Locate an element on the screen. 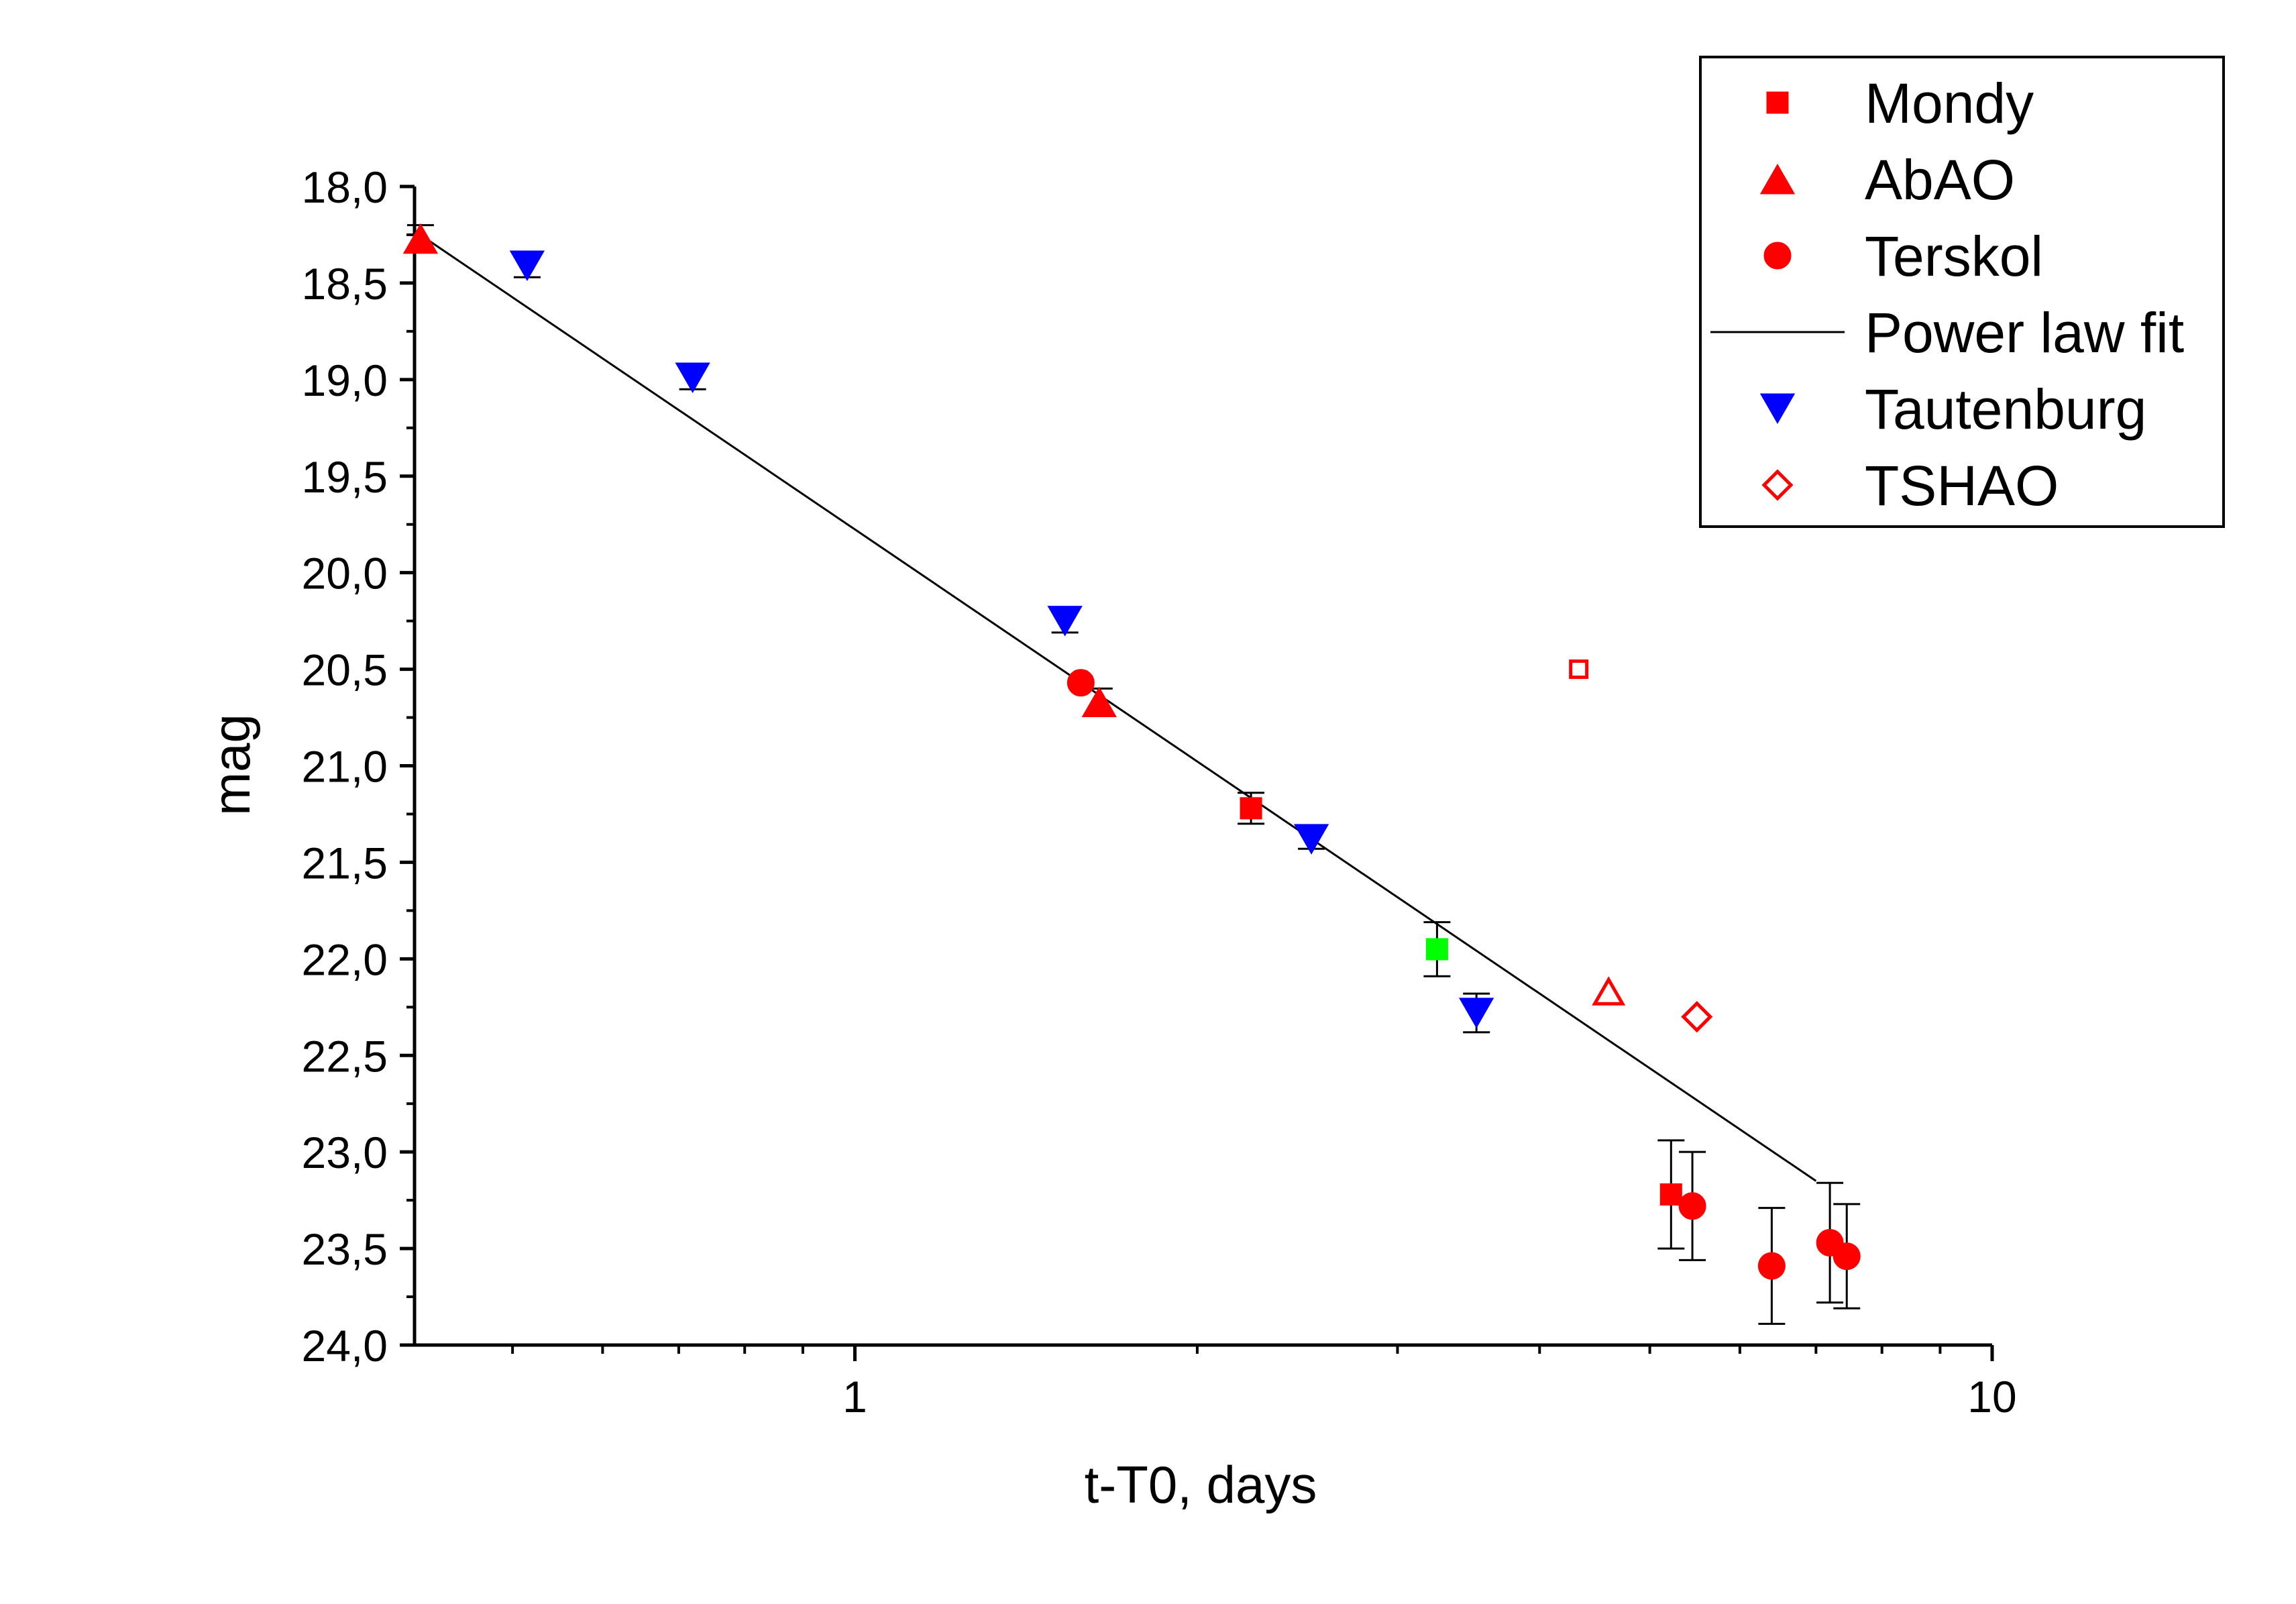 The height and width of the screenshot is (1604, 2296). legend-label: Tautenburg is located at coordinates (2005, 410).